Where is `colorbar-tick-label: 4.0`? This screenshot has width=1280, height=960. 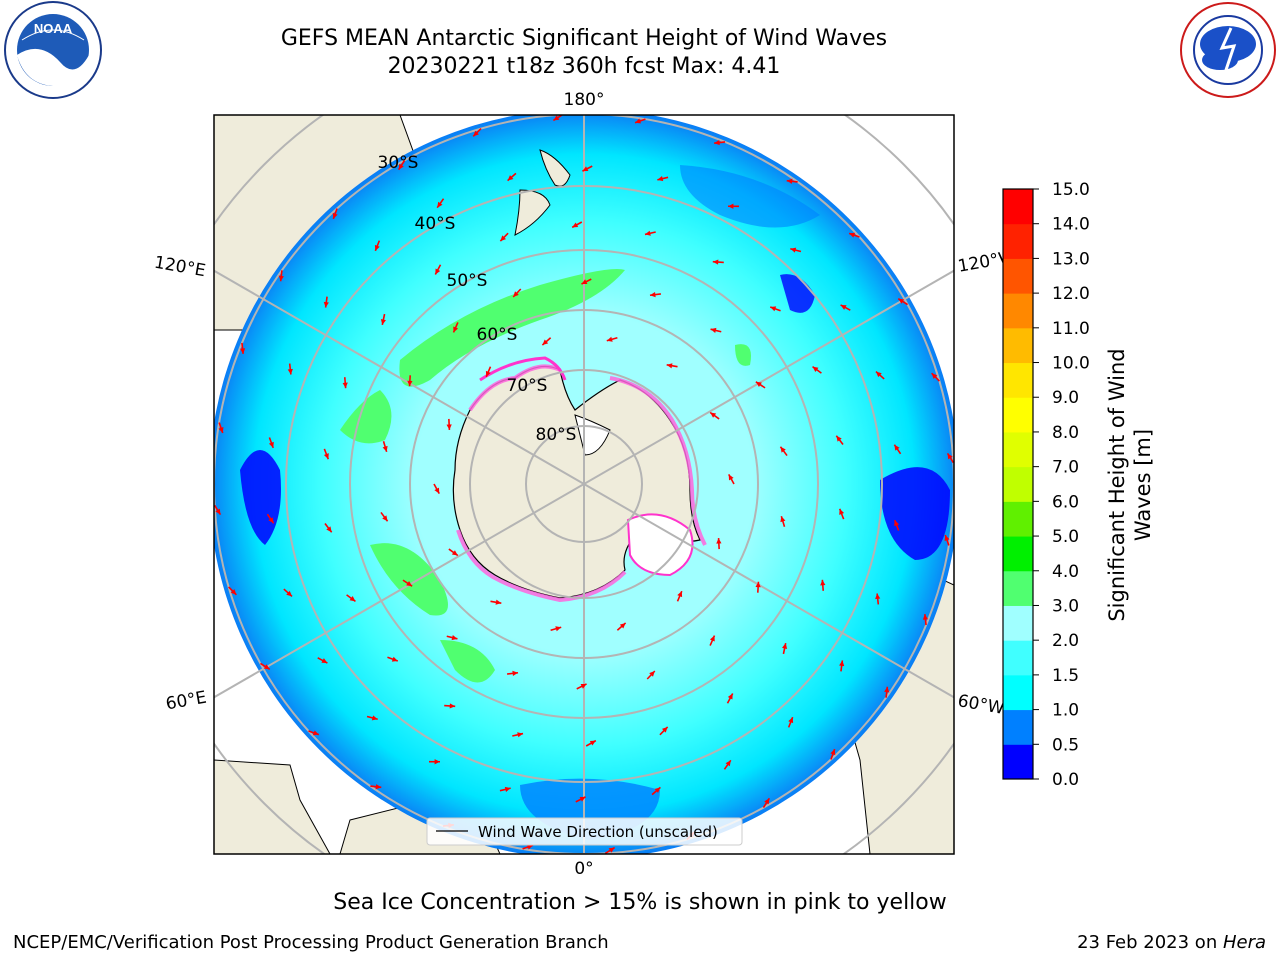
colorbar-tick-label: 4.0 is located at coordinates (1065, 572).